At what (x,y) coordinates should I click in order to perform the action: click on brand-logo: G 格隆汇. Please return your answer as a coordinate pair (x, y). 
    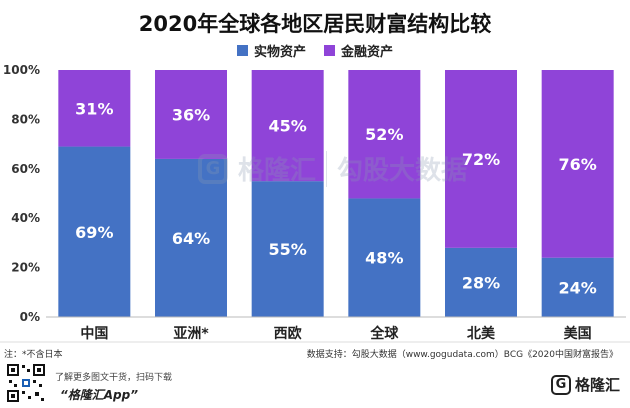
    Looking at the image, I should click on (585, 384).